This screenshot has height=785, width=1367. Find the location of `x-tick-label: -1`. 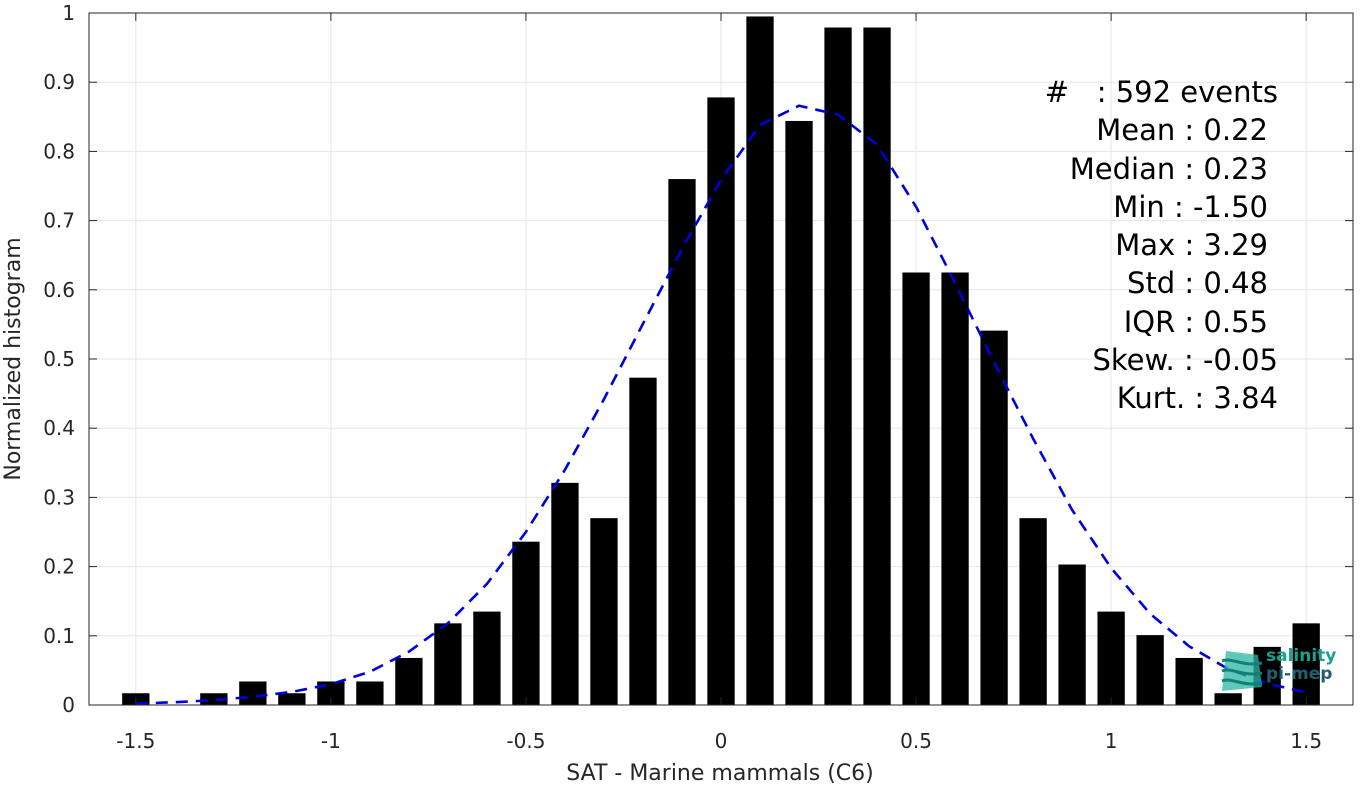

x-tick-label: -1 is located at coordinates (331, 741).